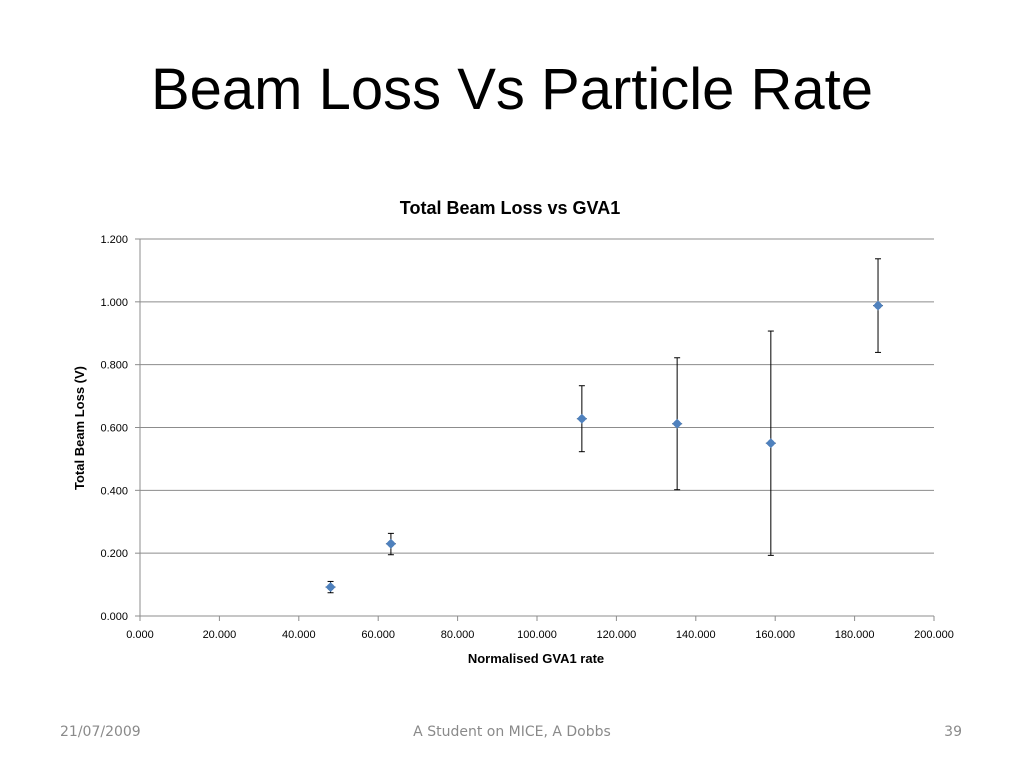  I want to click on x-tick-label: 160.000, so click(775, 635).